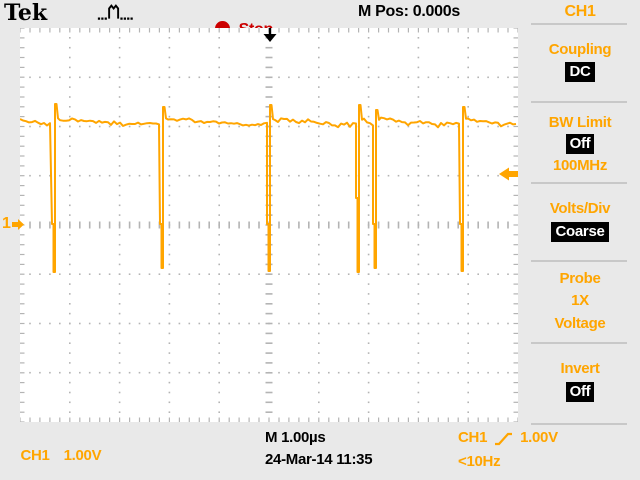 The image size is (640, 480). What do you see at coordinates (473, 437) in the screenshot?
I see `trigger-source-label: CH1` at bounding box center [473, 437].